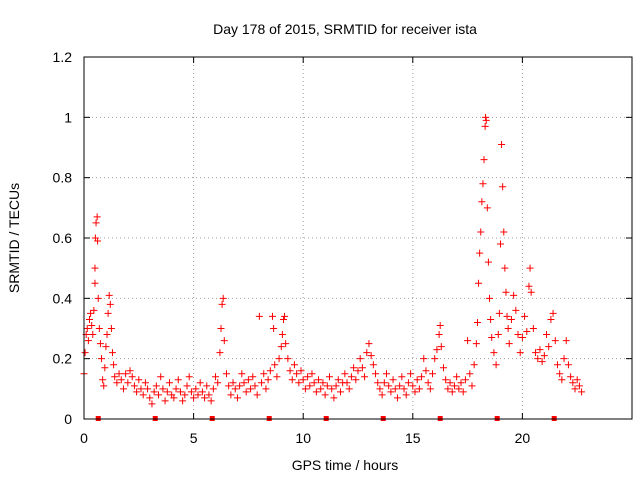  What do you see at coordinates (523, 438) in the screenshot?
I see `x-tick-label: 20` at bounding box center [523, 438].